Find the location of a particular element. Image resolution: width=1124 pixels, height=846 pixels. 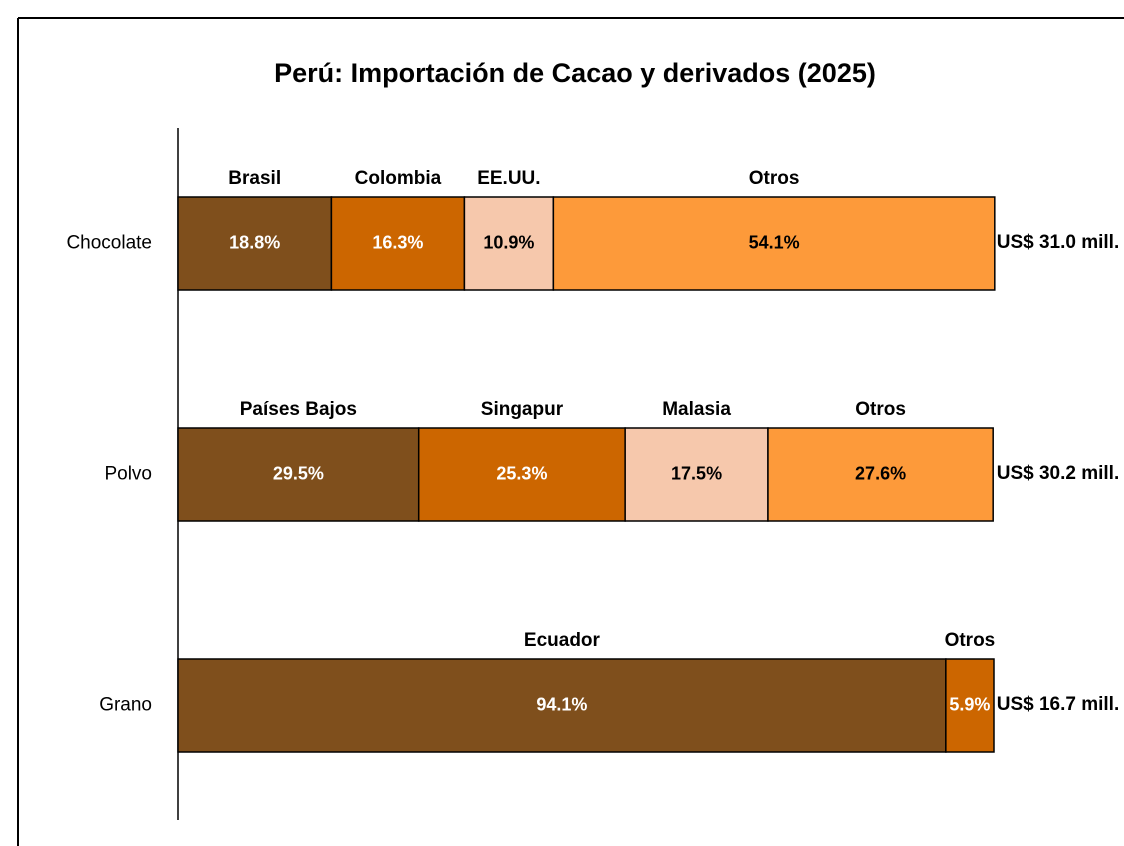

segment-name: Países Bajos is located at coordinates (298, 409).